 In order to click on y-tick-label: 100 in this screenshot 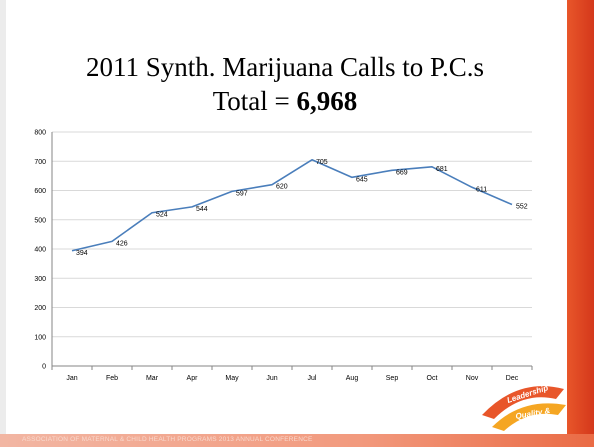, I will do `click(40, 337)`.